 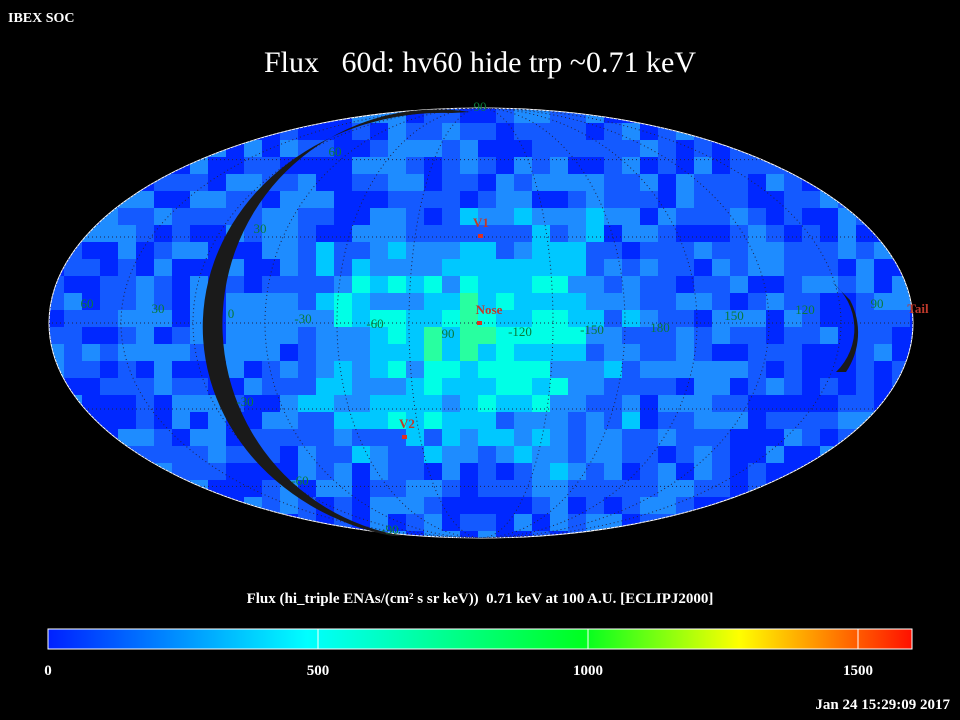 I want to click on tick-label: 0, so click(x=48, y=671).